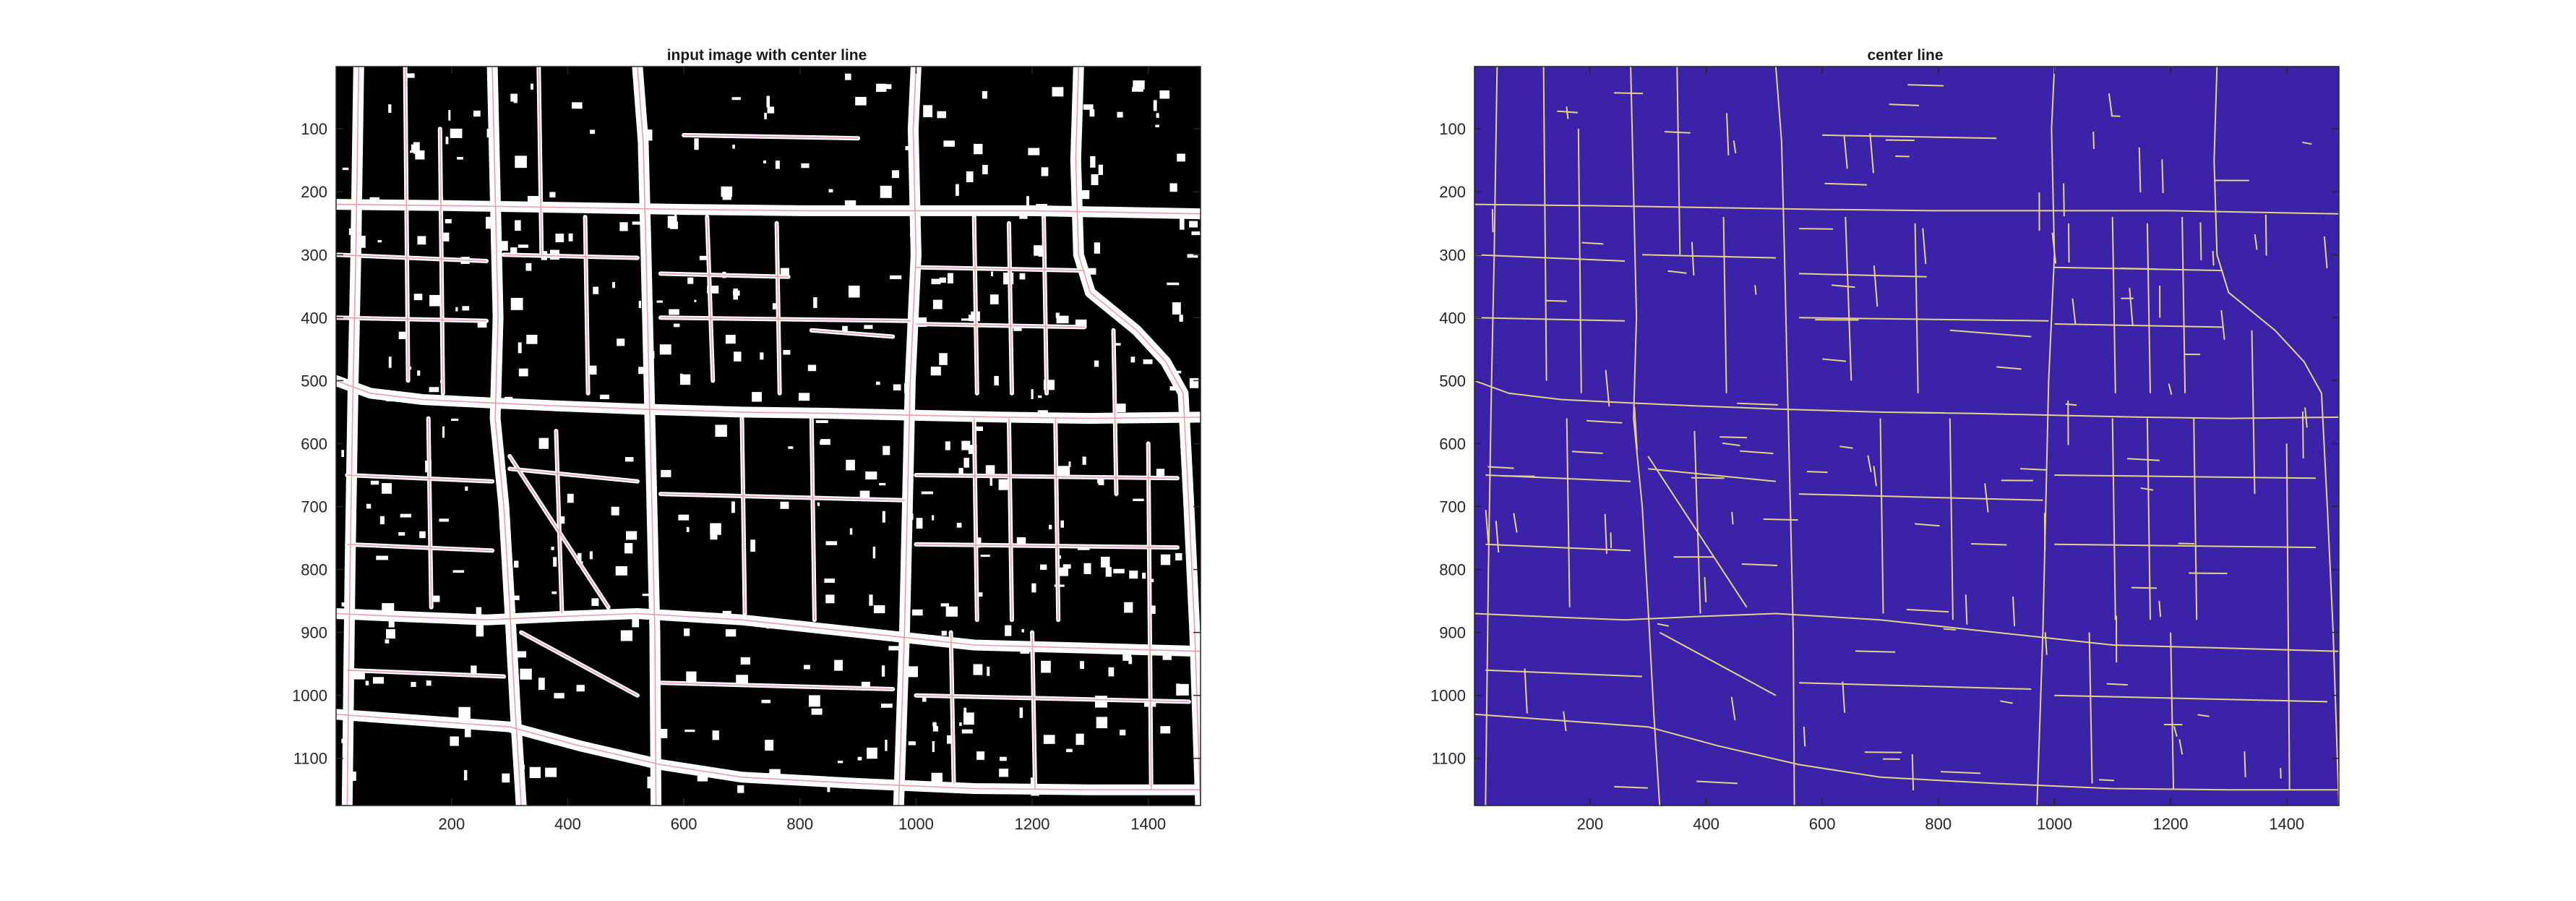 The height and width of the screenshot is (901, 2576). Describe the element at coordinates (1453, 318) in the screenshot. I see `y-tick-label: 400` at that location.